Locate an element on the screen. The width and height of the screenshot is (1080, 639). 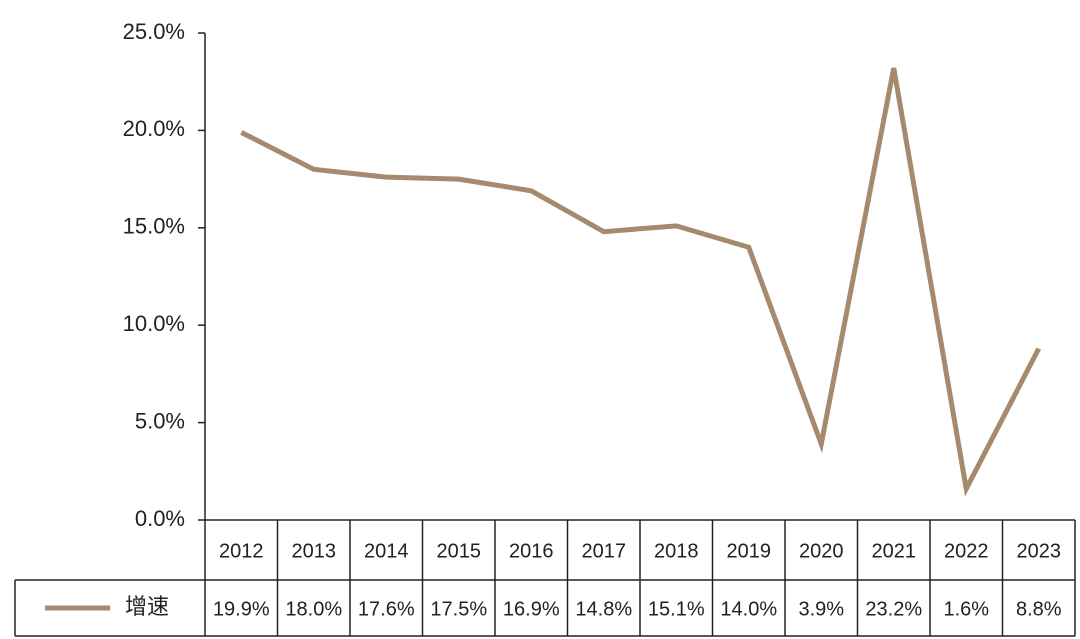
x-tick-label: 2012 is located at coordinates (241, 551).